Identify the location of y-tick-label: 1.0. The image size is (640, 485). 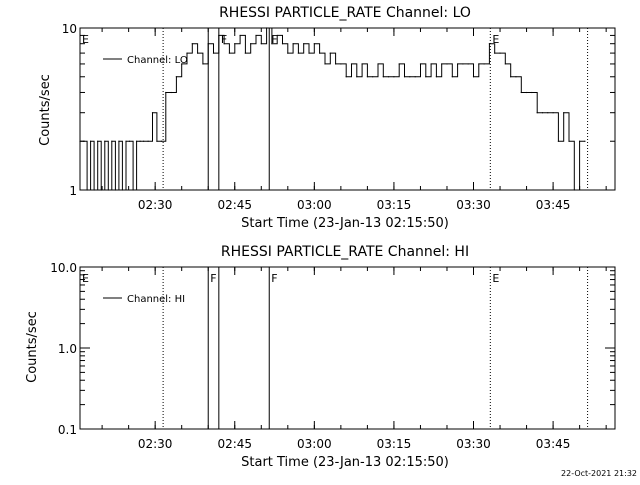
(67, 349).